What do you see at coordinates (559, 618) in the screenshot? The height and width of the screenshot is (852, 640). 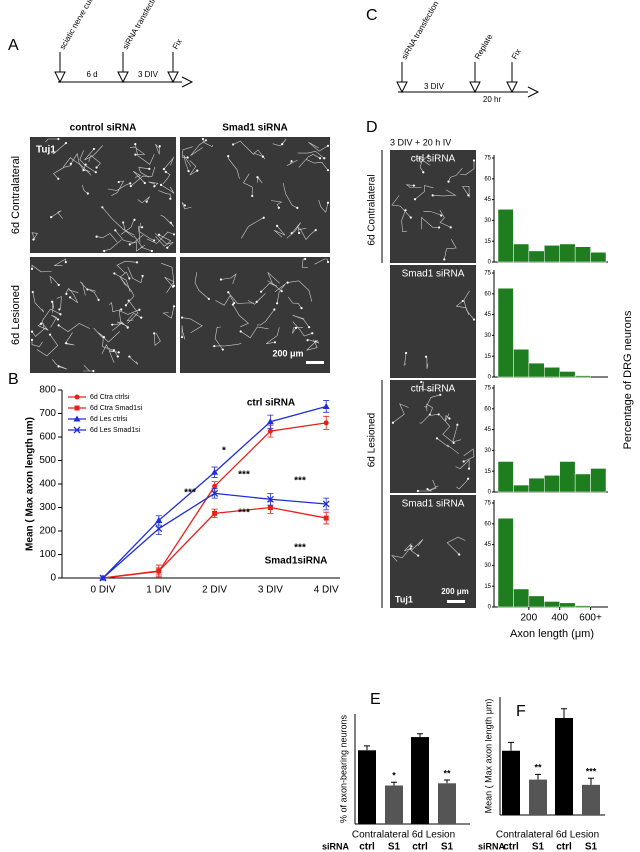 I see `x-tick-label: 400` at bounding box center [559, 618].